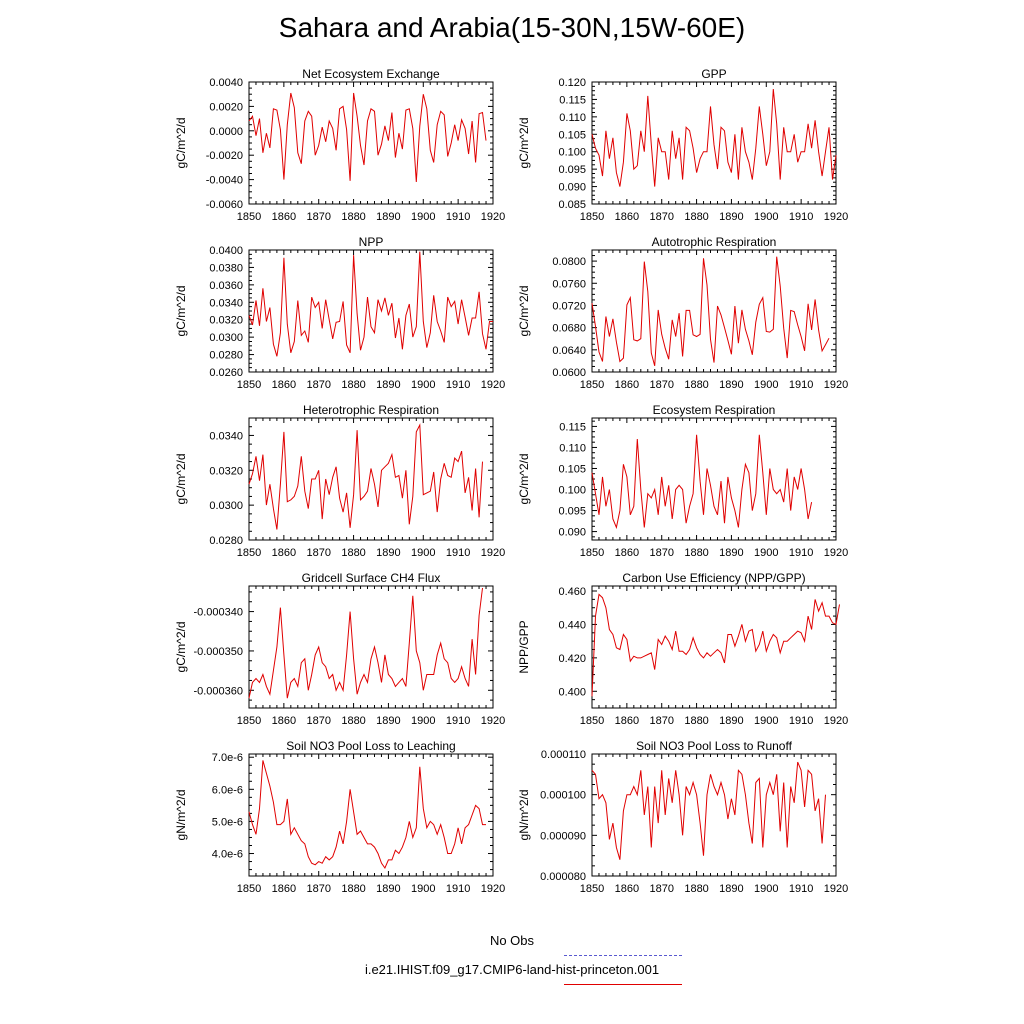 This screenshot has height=1024, width=1024. Describe the element at coordinates (227, 758) in the screenshot. I see `y-tick-label: 7.0e-6` at that location.